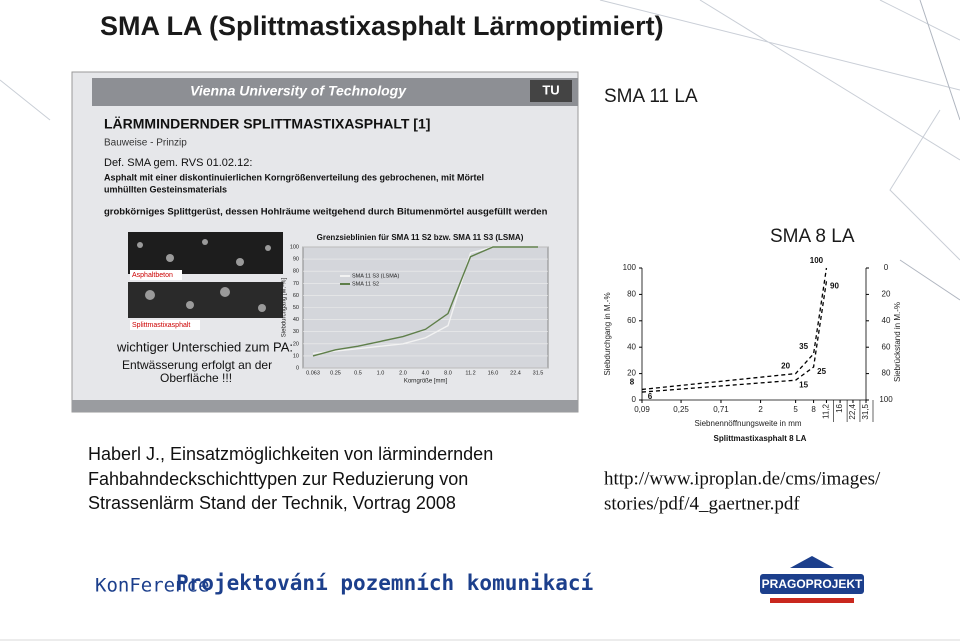 This screenshot has width=960, height=644. Describe the element at coordinates (178, 163) in the screenshot. I see `slide-definition: Def. SMA gem. RVS 01.02.12:` at that location.